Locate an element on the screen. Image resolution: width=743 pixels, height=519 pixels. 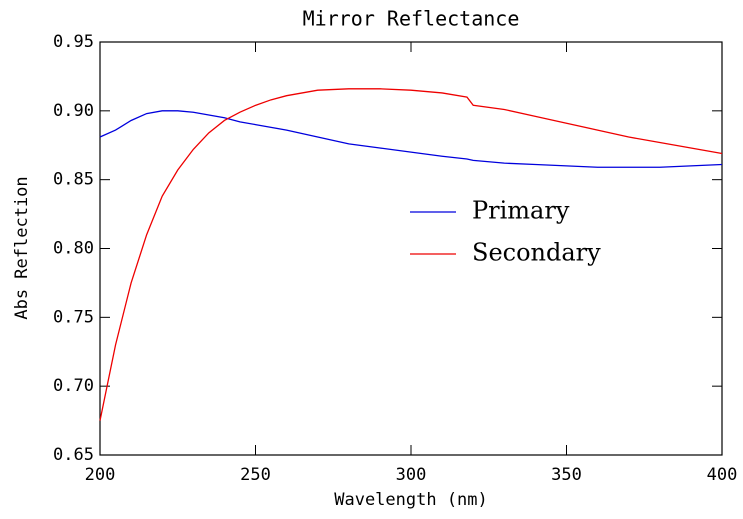
y-tick-label: 0.70 is located at coordinates (73, 386).